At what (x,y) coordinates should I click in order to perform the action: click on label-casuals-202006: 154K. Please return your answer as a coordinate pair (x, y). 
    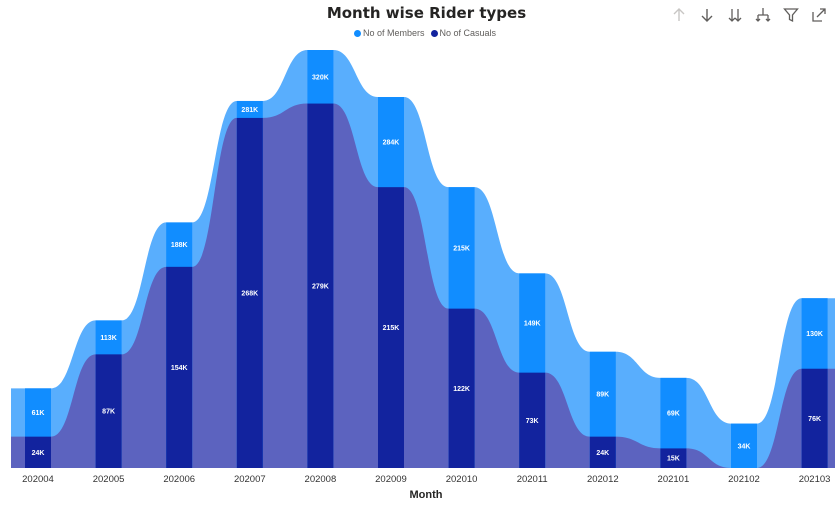
    Looking at the image, I should click on (179, 368).